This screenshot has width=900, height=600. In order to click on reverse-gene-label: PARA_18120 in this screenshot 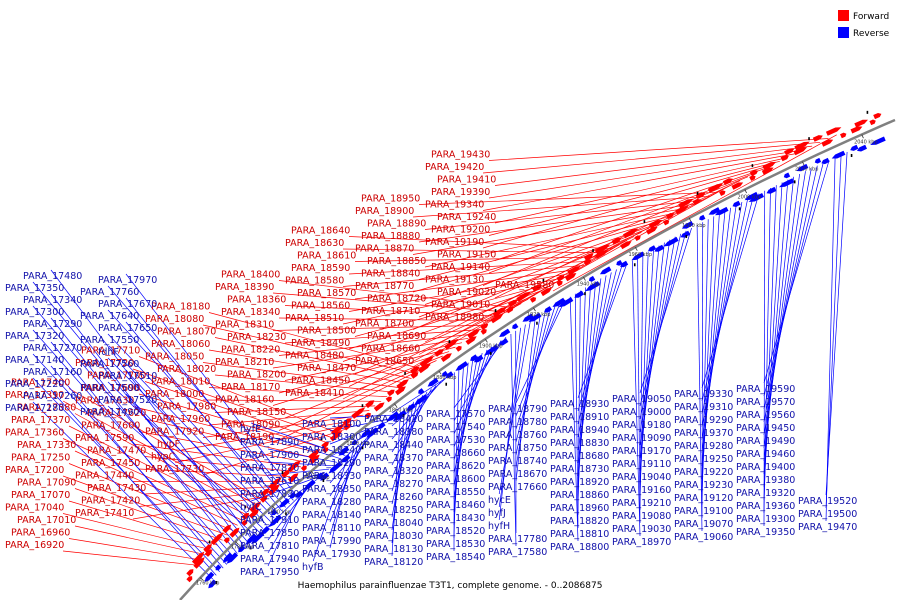, I will do `click(393, 562)`.